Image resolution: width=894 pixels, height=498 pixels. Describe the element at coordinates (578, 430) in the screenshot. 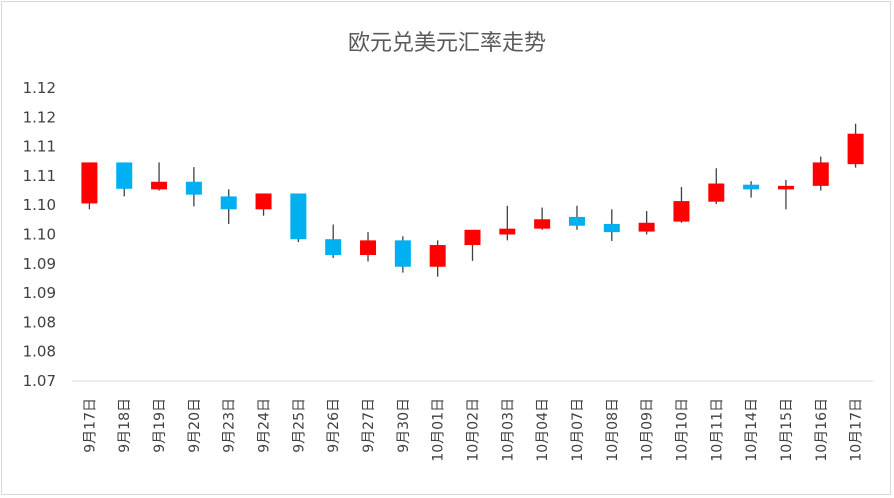

I see `x-tick-label: 10月07日` at that location.